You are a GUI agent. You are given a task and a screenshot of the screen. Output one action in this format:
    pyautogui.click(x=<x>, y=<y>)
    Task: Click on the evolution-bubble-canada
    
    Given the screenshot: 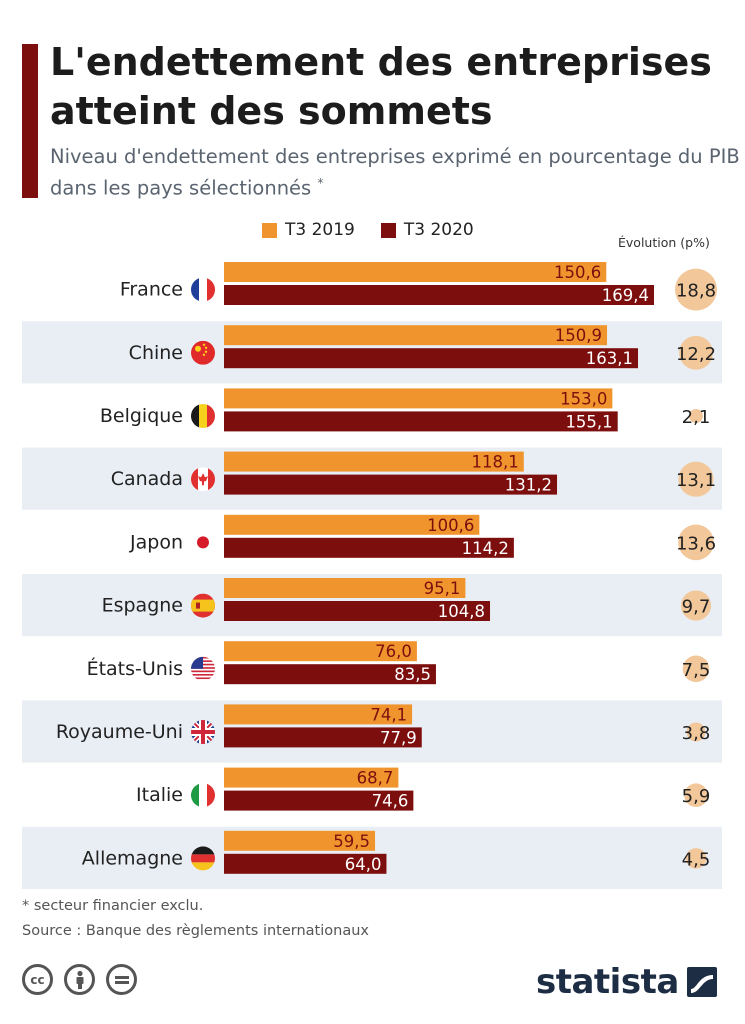 What is the action you would take?
    pyautogui.click(x=696, y=479)
    